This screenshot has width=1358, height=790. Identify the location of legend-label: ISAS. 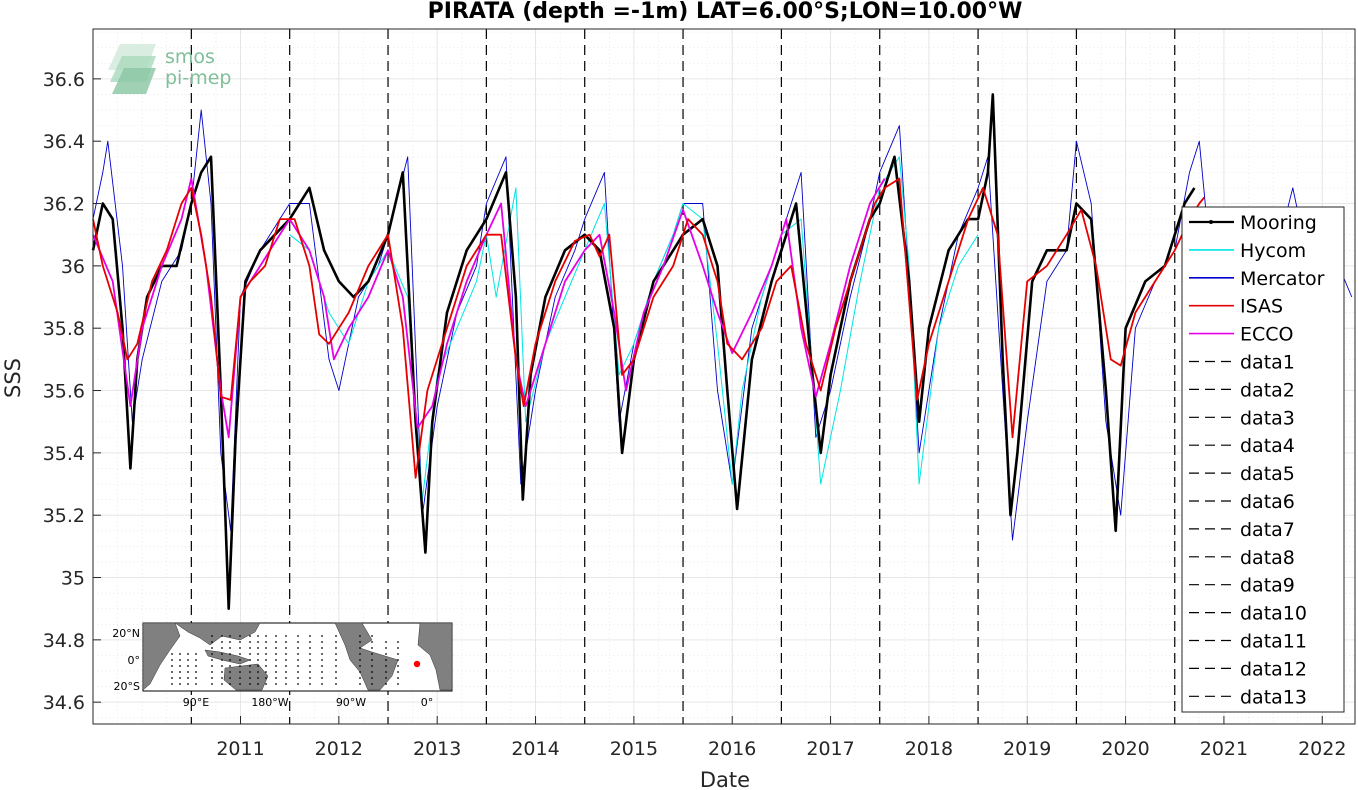
(1261, 307).